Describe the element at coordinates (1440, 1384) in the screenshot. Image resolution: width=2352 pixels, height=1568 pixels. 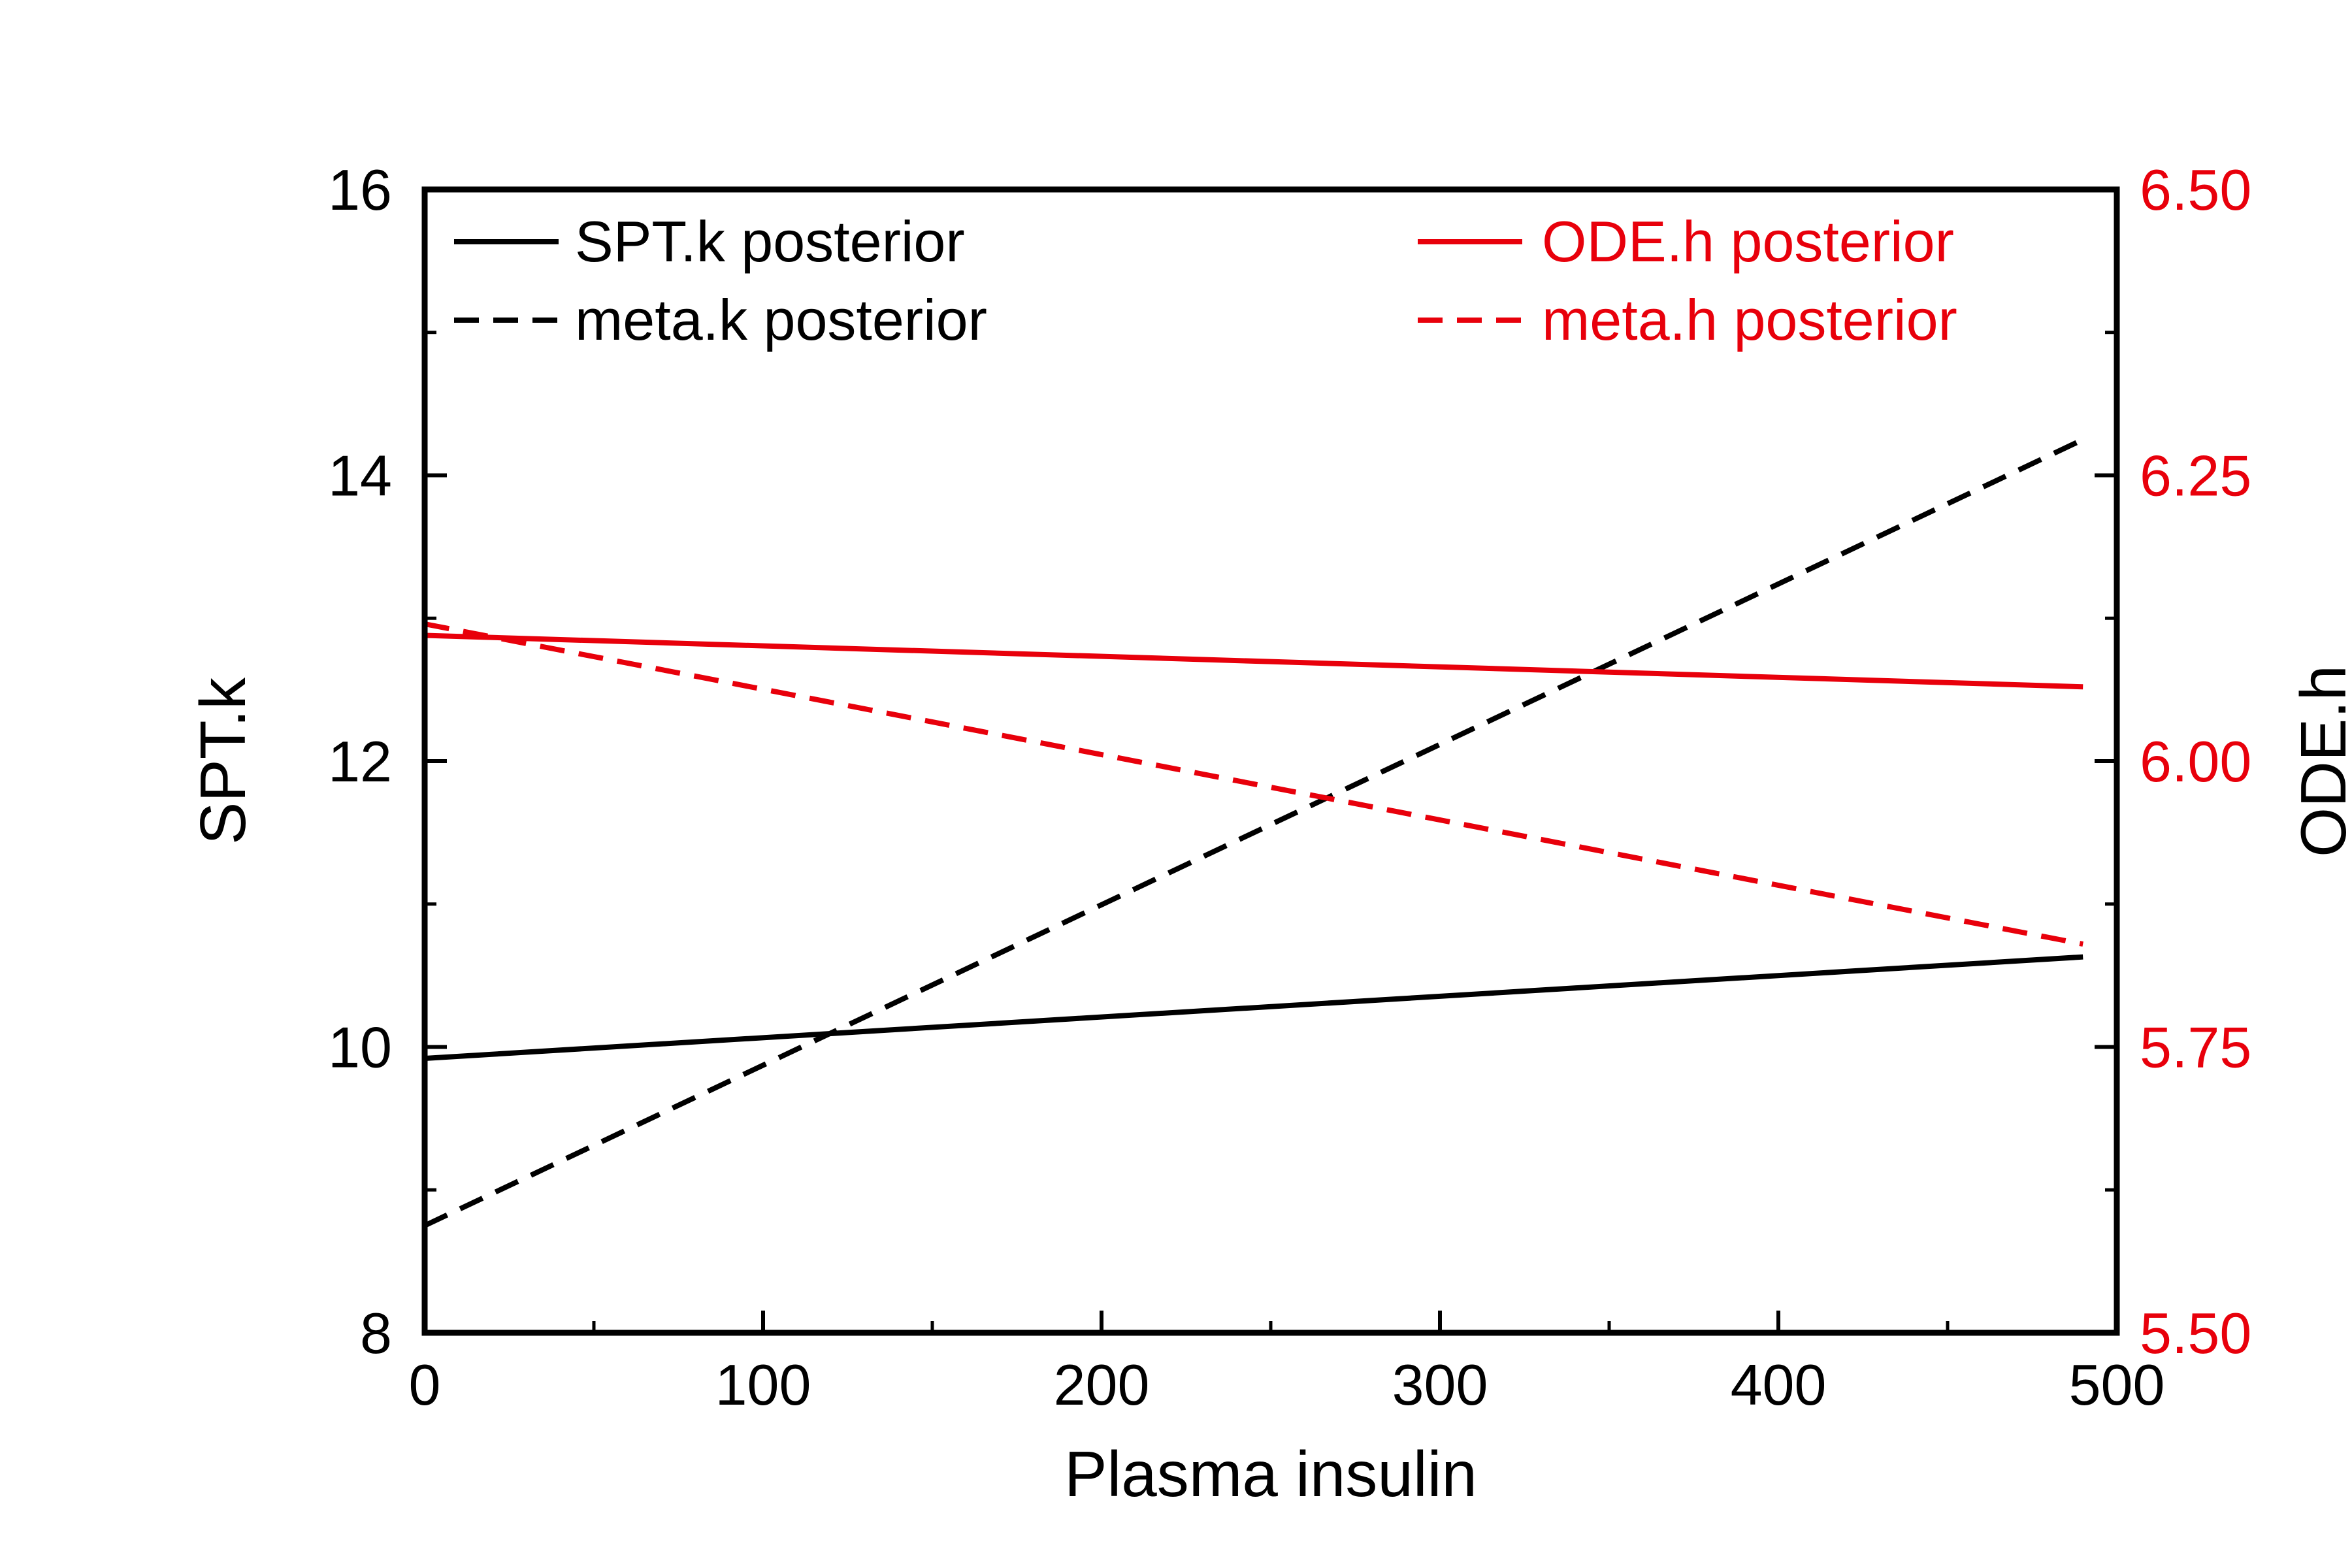
I see `x-tick-label: 300` at that location.